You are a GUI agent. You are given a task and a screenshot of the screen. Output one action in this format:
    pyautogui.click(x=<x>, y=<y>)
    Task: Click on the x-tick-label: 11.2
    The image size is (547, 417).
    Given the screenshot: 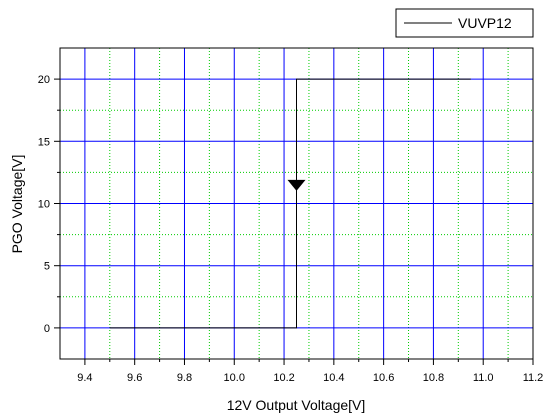 What is the action you would take?
    pyautogui.click(x=533, y=378)
    